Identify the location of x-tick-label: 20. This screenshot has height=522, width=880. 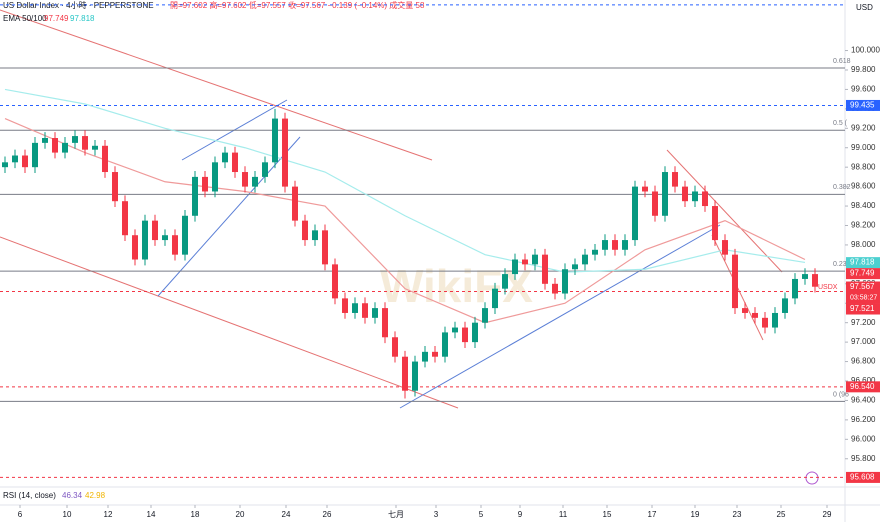
(240, 514).